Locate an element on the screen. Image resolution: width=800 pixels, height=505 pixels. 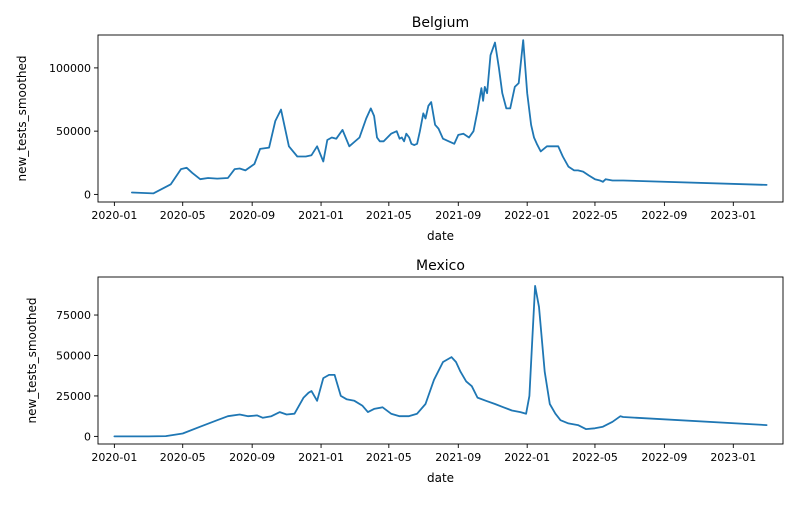
belgium-x-tick-label: 2022-05 is located at coordinates (595, 215).